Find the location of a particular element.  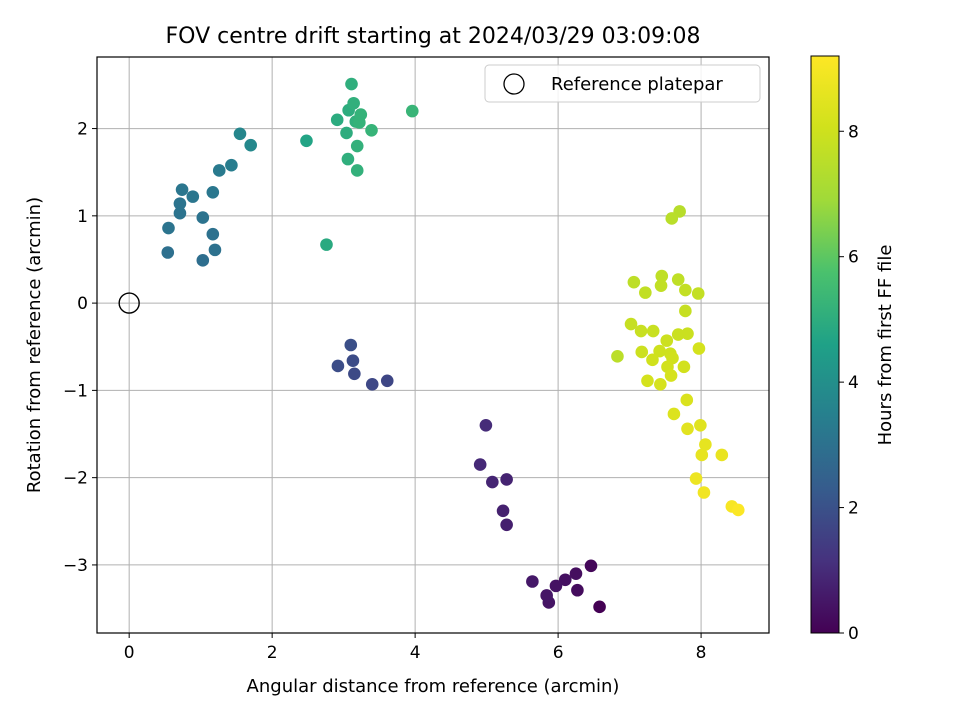

y-tick-label: 1 is located at coordinates (82, 217).